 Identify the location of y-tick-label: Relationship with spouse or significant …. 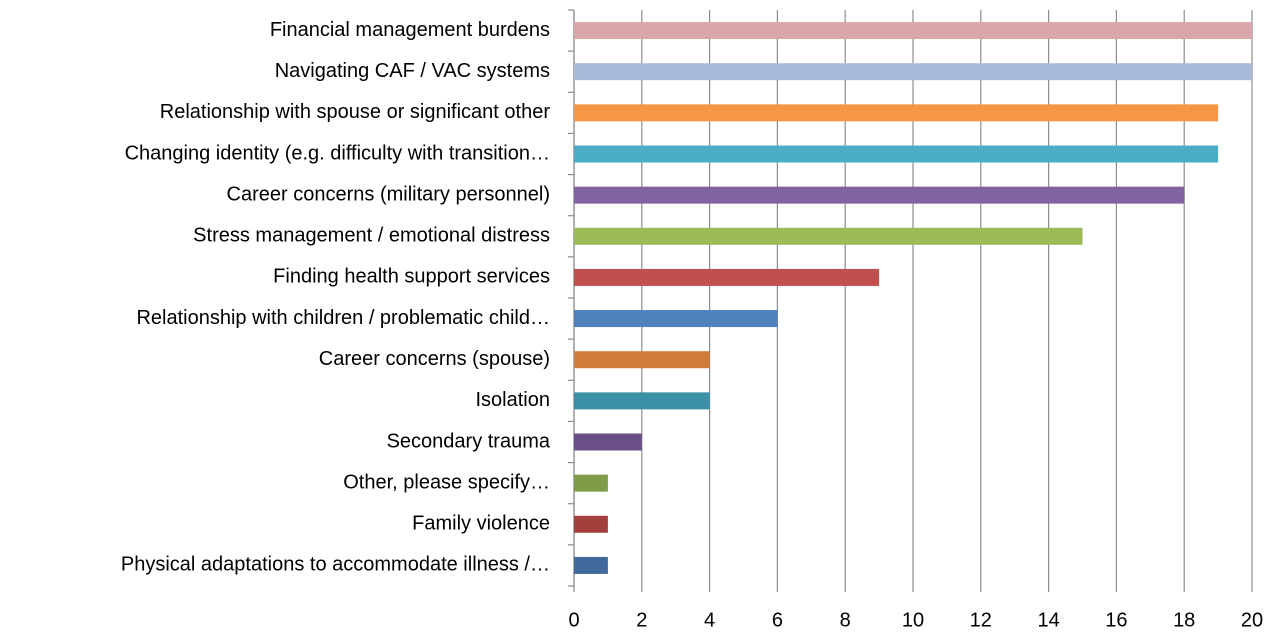
(355, 112).